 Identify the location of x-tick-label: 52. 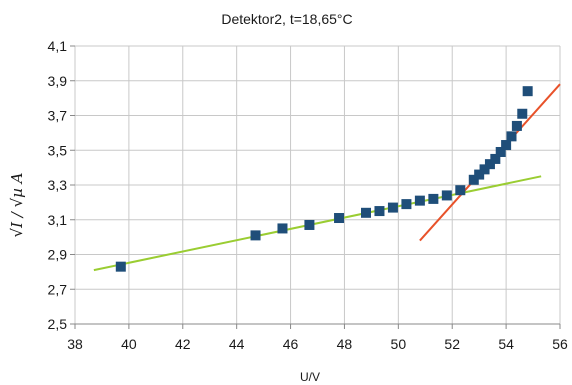
(452, 344).